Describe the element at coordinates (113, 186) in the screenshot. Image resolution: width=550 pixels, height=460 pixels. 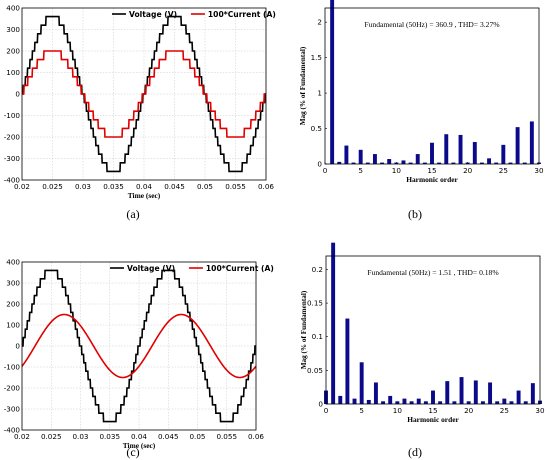
I see `x-tick-label: 0.035` at that location.